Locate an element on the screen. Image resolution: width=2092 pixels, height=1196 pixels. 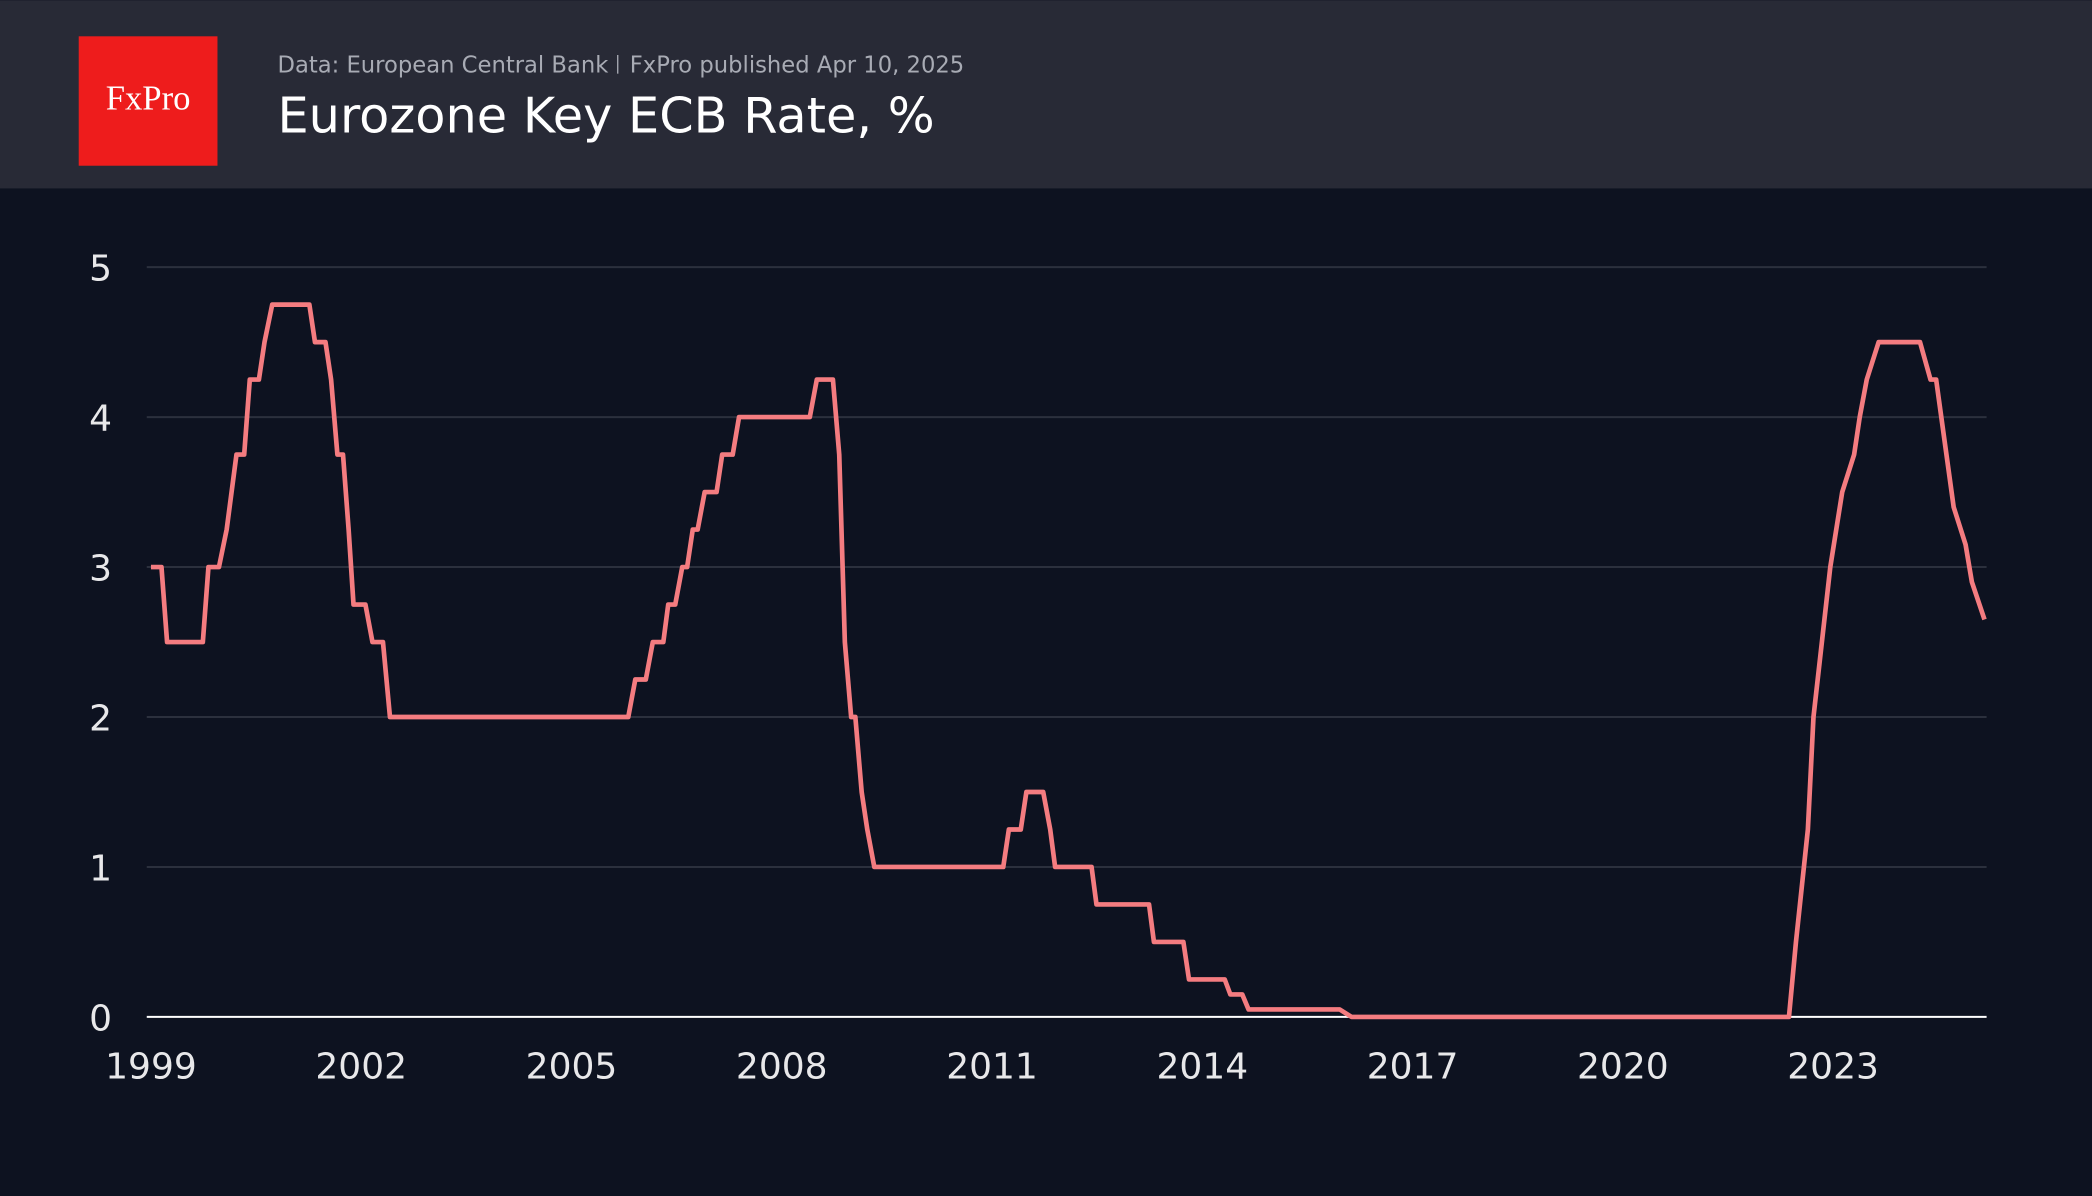
y-tick-label: 2 is located at coordinates (100, 718).